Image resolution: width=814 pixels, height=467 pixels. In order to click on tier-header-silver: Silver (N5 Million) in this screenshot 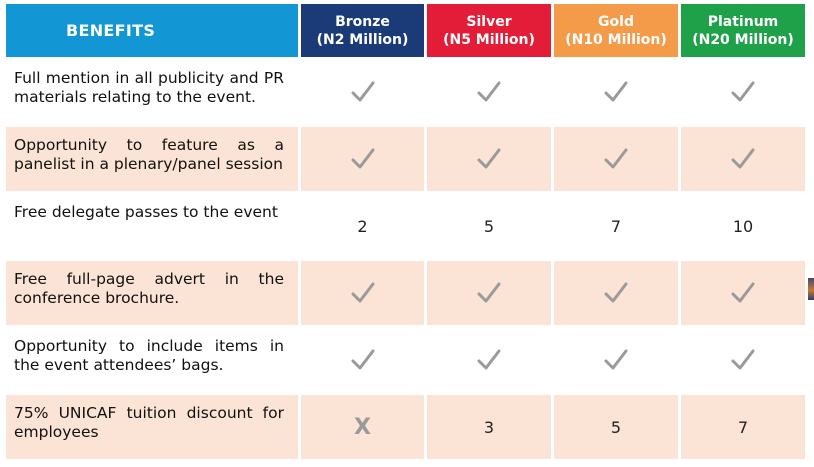, I will do `click(489, 30)`.